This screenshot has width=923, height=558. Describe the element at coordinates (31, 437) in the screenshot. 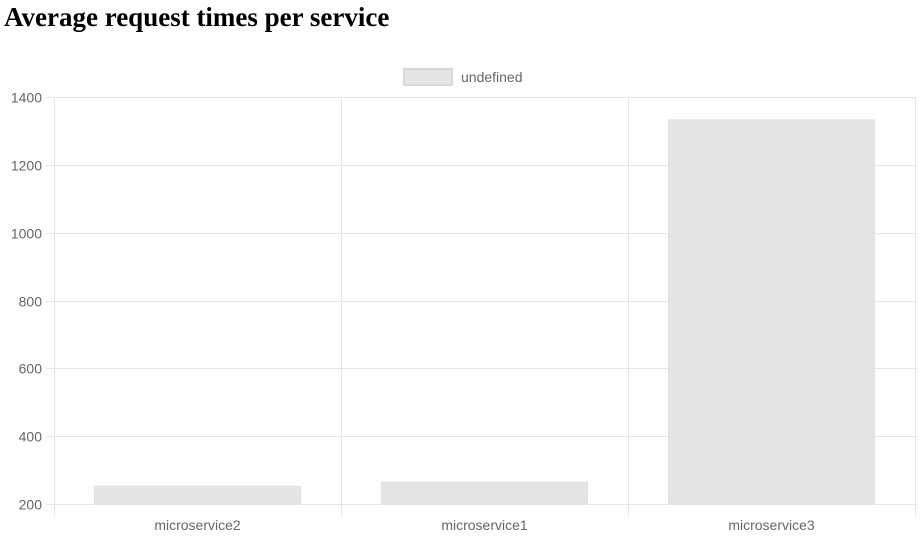

I see `y-tick-label: 400` at that location.